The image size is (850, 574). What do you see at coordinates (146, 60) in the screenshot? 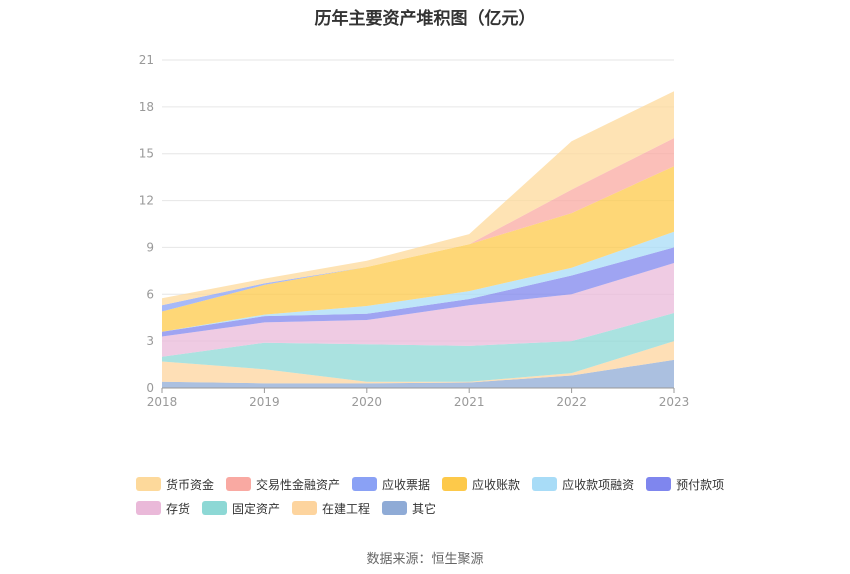
I see `y-tick-label: 21` at bounding box center [146, 60].